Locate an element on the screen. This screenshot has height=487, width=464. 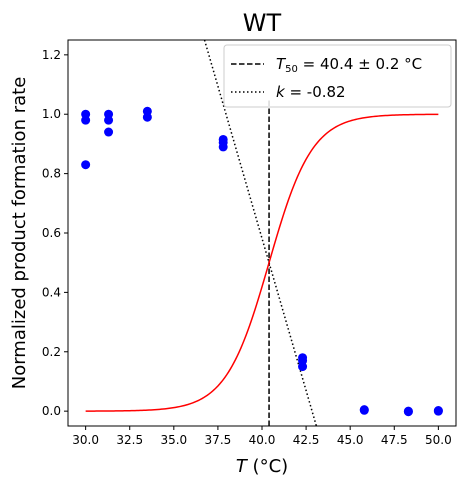
legend-t50-value: = 40.4 ± 0.2 °C is located at coordinates (360, 64).